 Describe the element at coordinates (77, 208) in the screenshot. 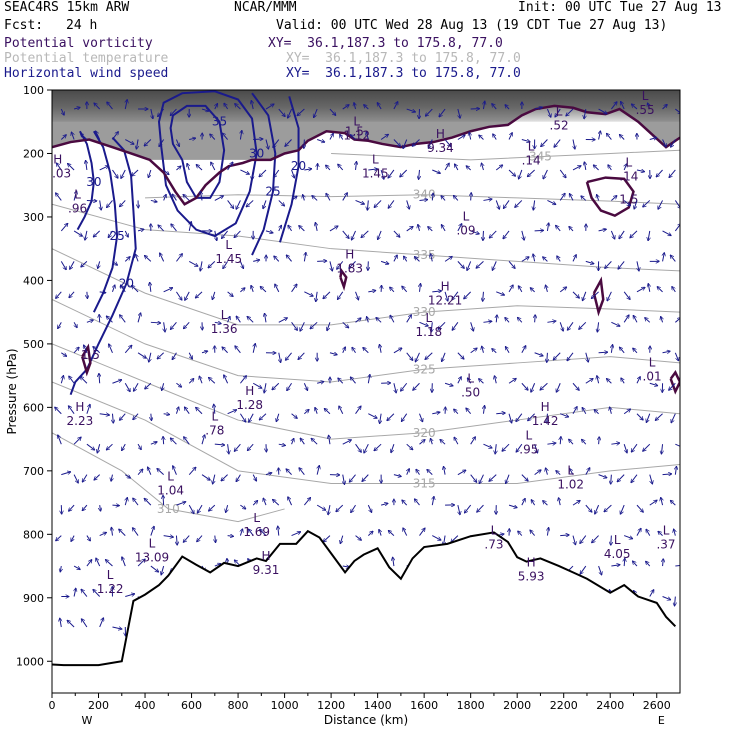

I see `extremum-value: .96` at that location.